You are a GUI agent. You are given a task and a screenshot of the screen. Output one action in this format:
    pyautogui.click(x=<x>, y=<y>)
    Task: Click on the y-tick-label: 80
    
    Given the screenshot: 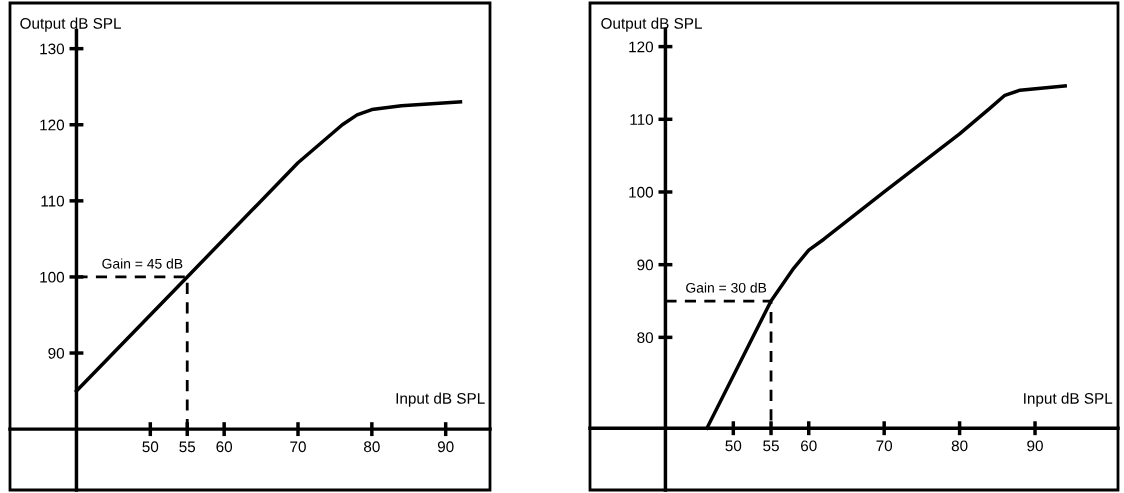 What is the action you would take?
    pyautogui.click(x=645, y=338)
    